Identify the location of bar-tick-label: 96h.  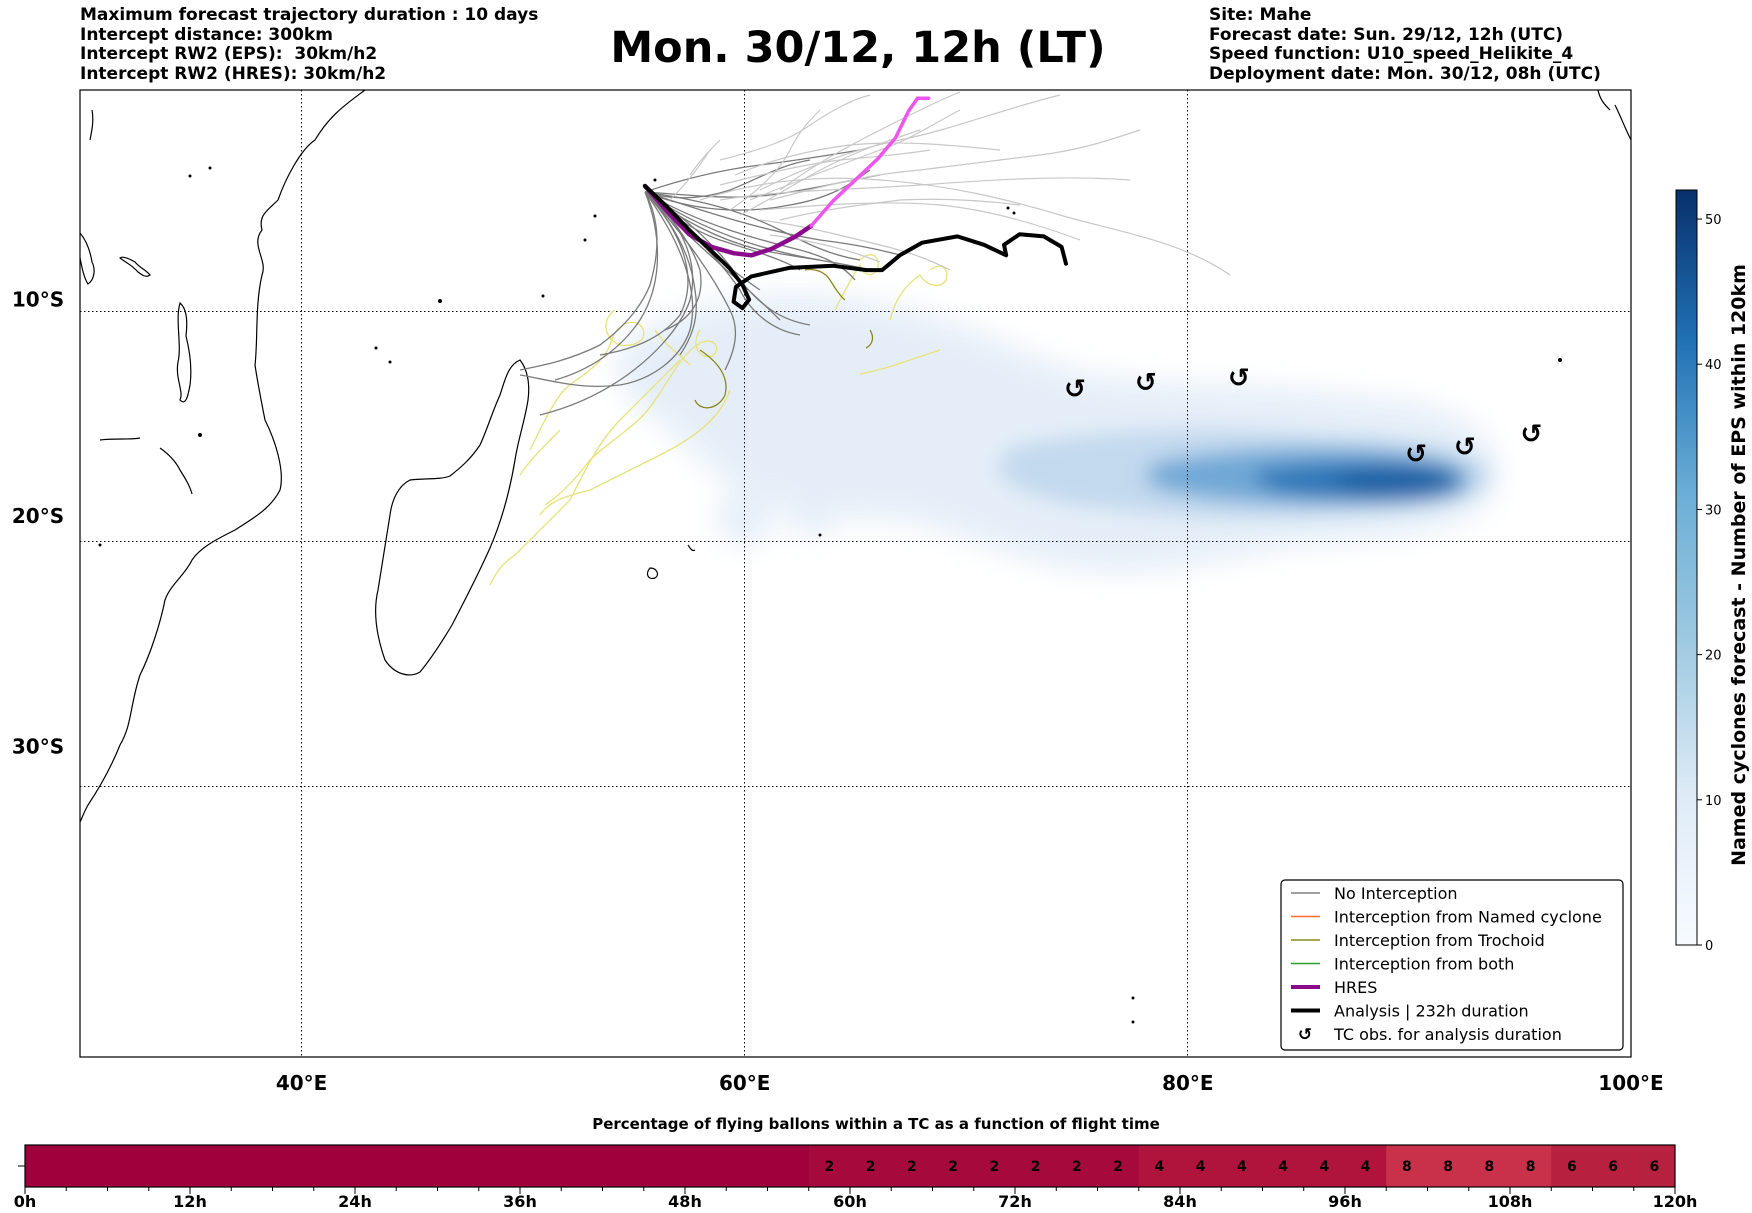
(1345, 1201).